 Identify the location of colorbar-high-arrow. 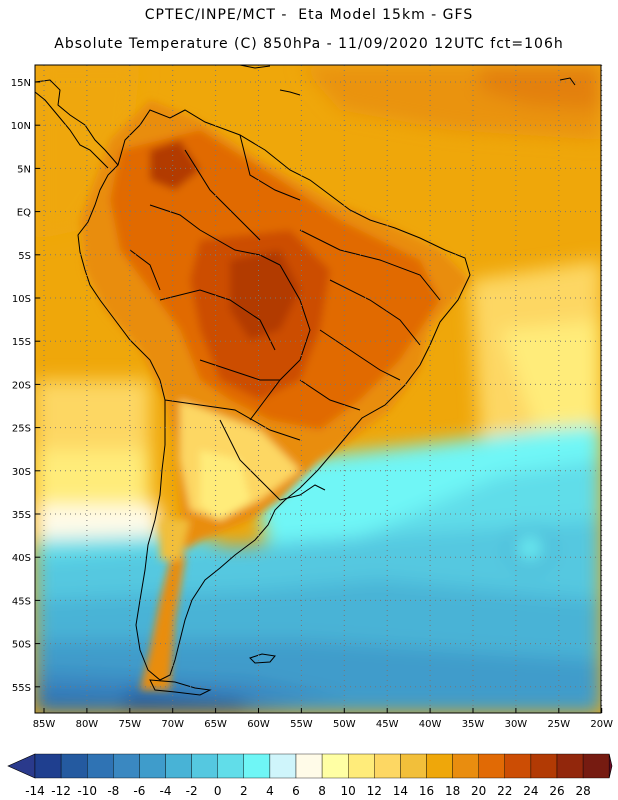
(610, 766).